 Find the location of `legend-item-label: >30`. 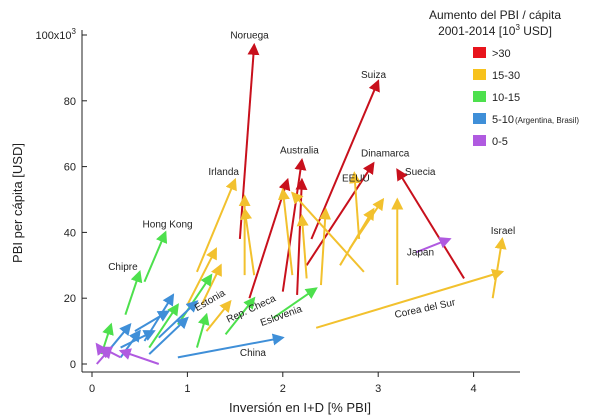

legend-item-label: >30 is located at coordinates (501, 54).